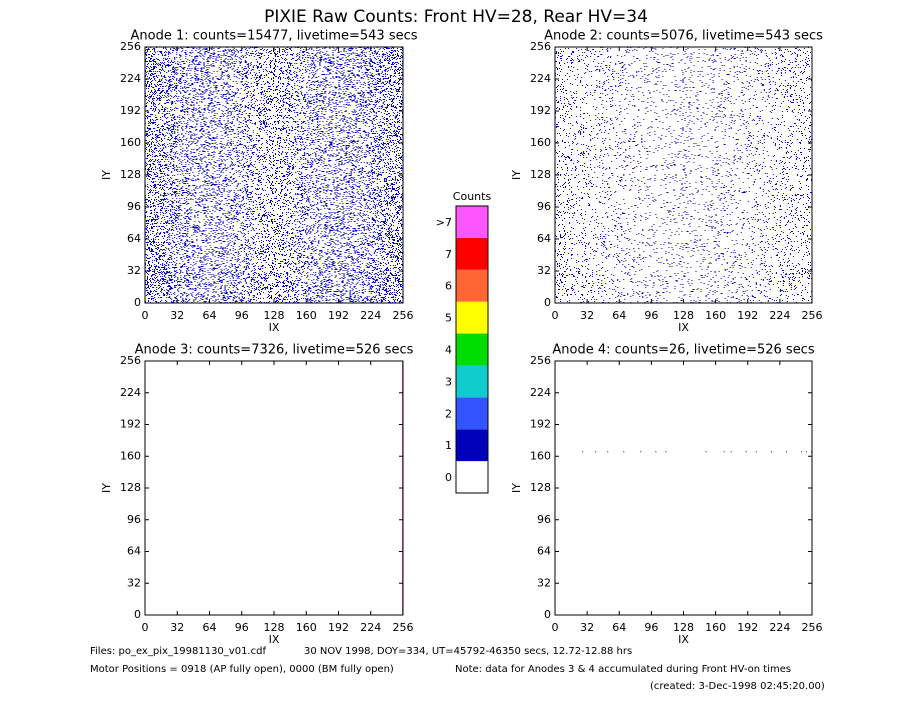 The height and width of the screenshot is (705, 913). Describe the element at coordinates (555, 627) in the screenshot. I see `x-tick-label: 0` at that location.